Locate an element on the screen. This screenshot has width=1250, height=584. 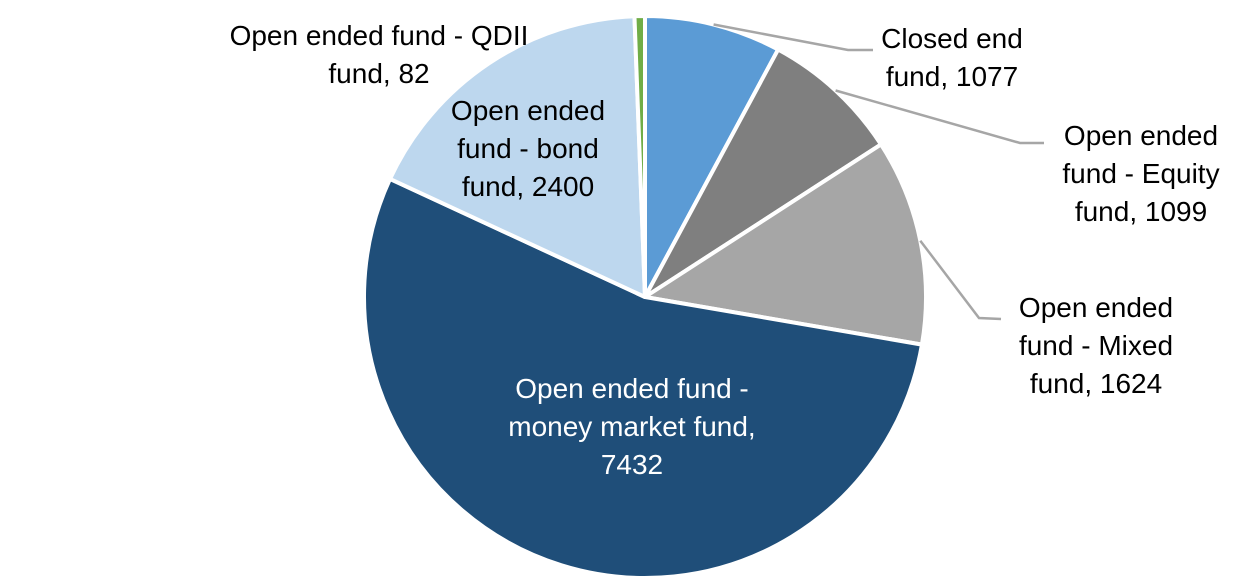
data-label-closed-end-fund: Closed end fund, 1077 is located at coordinates (952, 58).